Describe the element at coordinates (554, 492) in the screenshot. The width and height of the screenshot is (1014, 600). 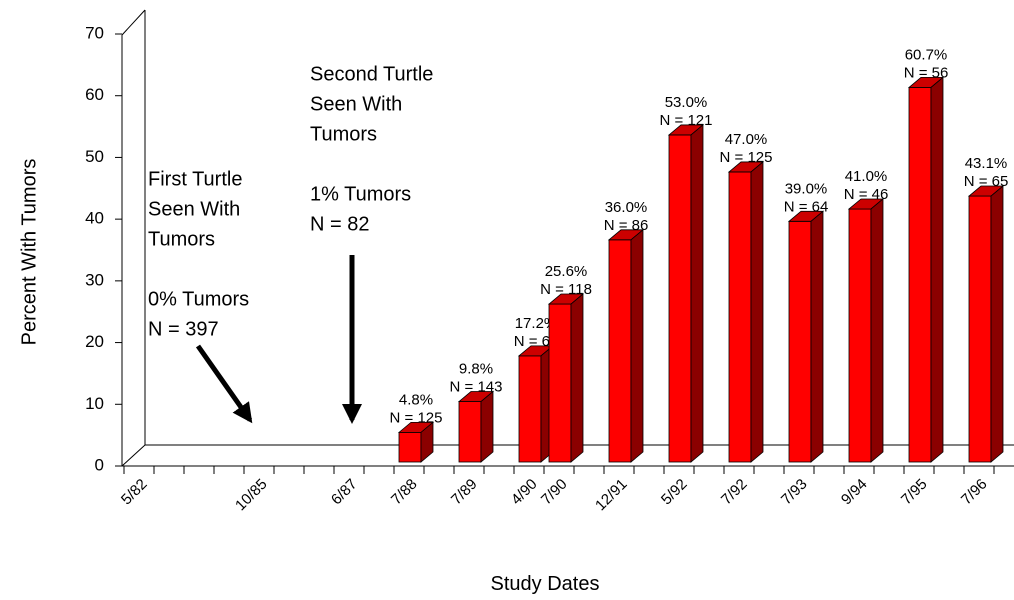
I see `x-tick-label: 7/90` at that location.